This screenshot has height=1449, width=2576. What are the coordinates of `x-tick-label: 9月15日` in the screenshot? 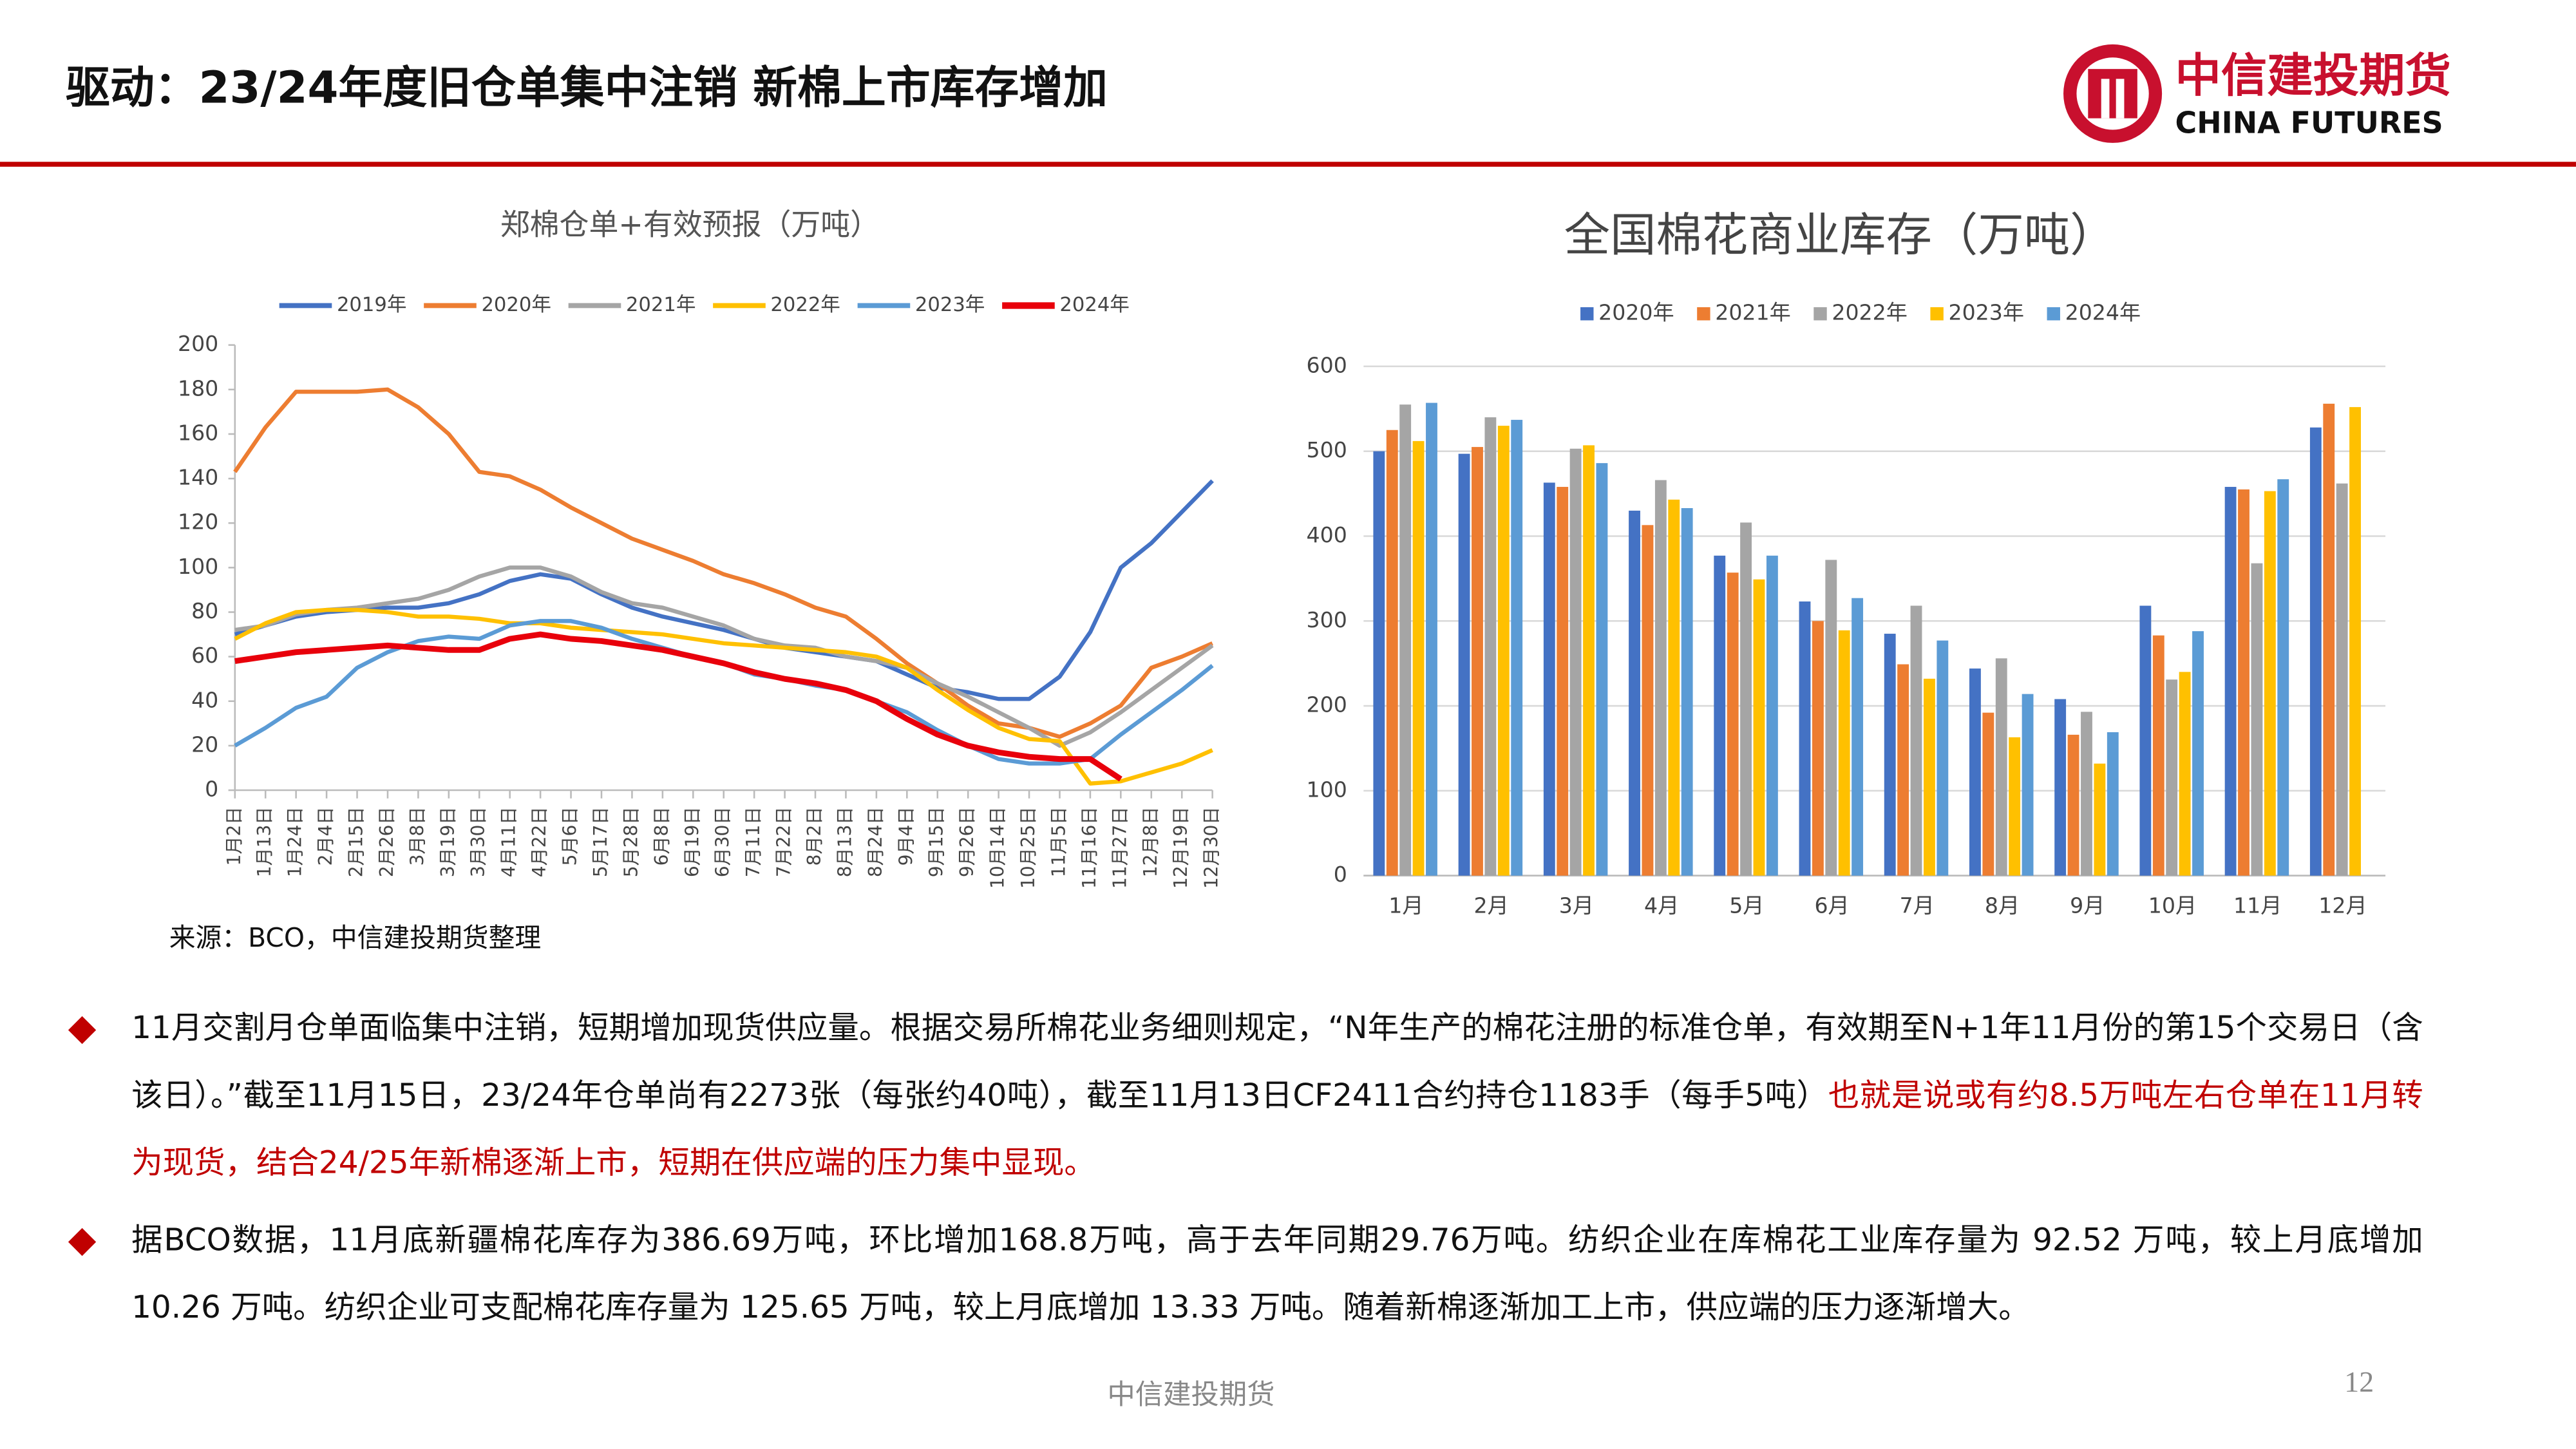 It's located at (937, 843).